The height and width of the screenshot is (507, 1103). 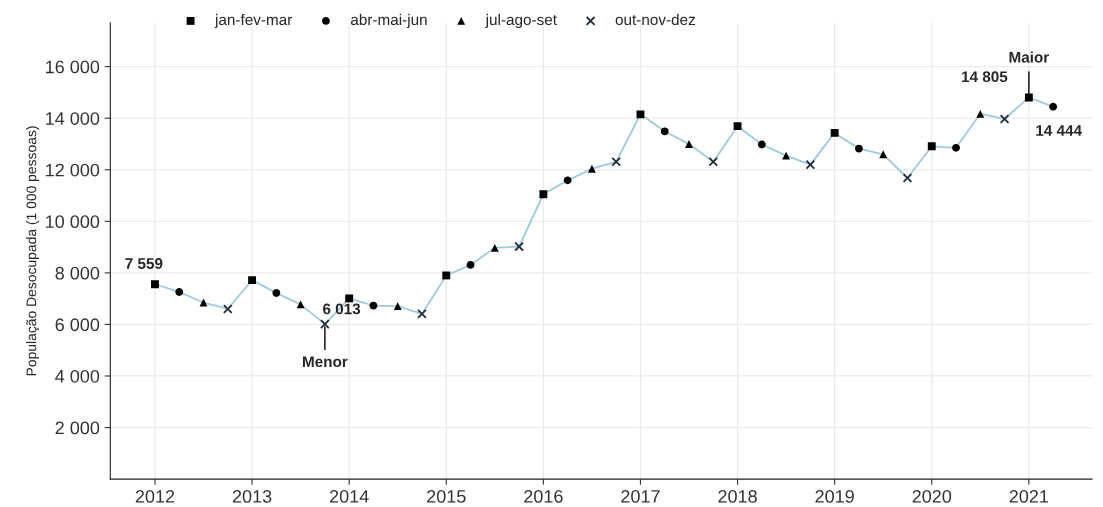 What do you see at coordinates (834, 496) in the screenshot?
I see `x-tick-label: 2019` at bounding box center [834, 496].